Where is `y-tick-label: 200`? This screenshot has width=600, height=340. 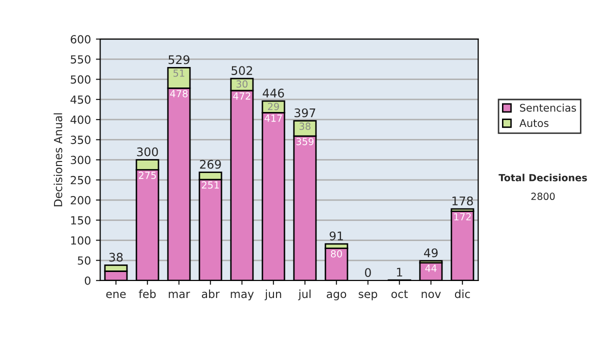
y-tick-label: 200 is located at coordinates (80, 200).